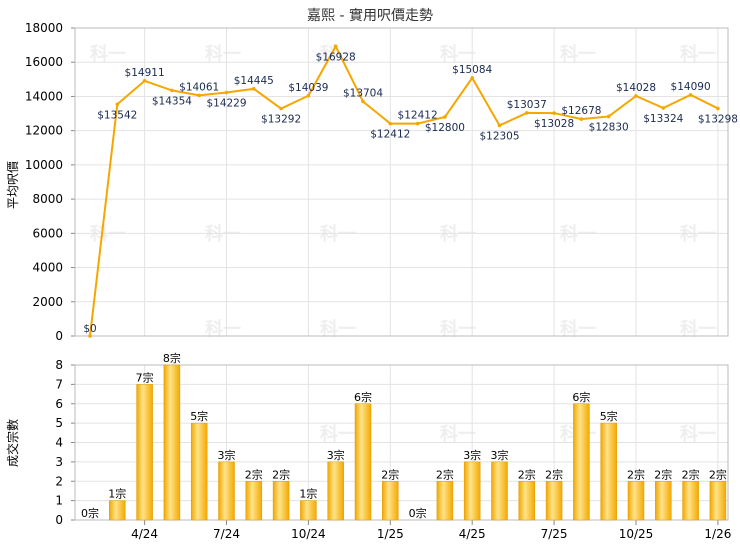  I want to click on x-tick-label: 7/25, so click(554, 534).